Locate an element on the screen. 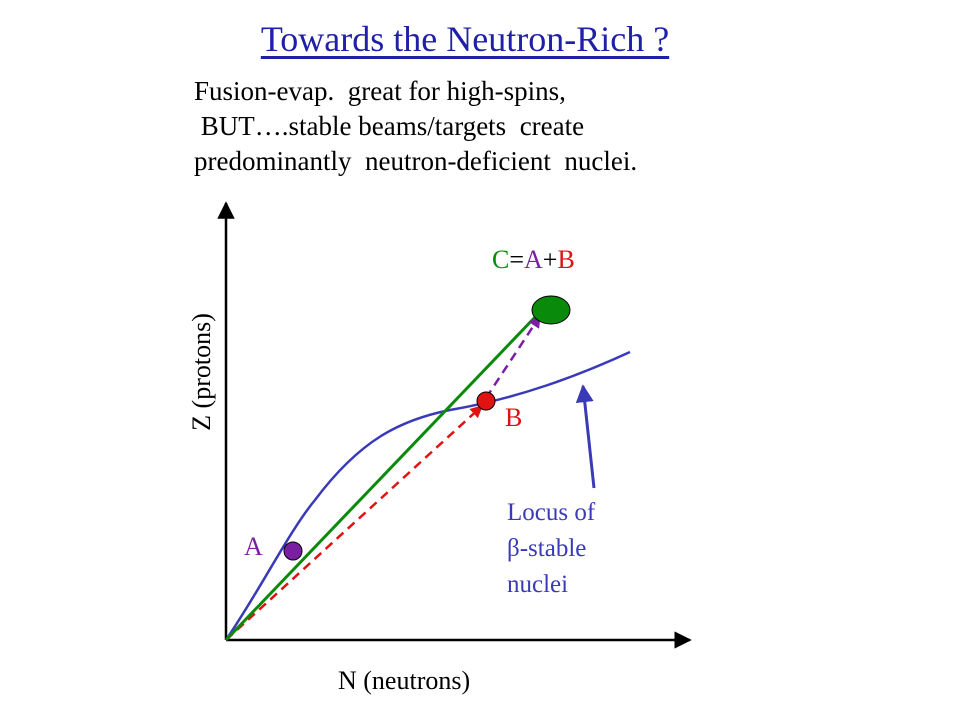 The width and height of the screenshot is (960, 720). subtitle-line-3: predominantly neutron-deficient nuclei. is located at coordinates (416, 161).